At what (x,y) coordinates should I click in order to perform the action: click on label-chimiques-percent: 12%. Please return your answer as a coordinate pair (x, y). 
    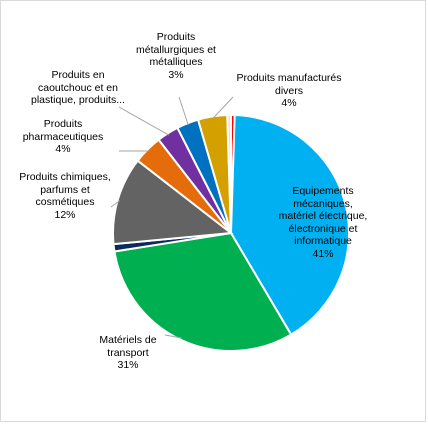
    Looking at the image, I should click on (65, 214).